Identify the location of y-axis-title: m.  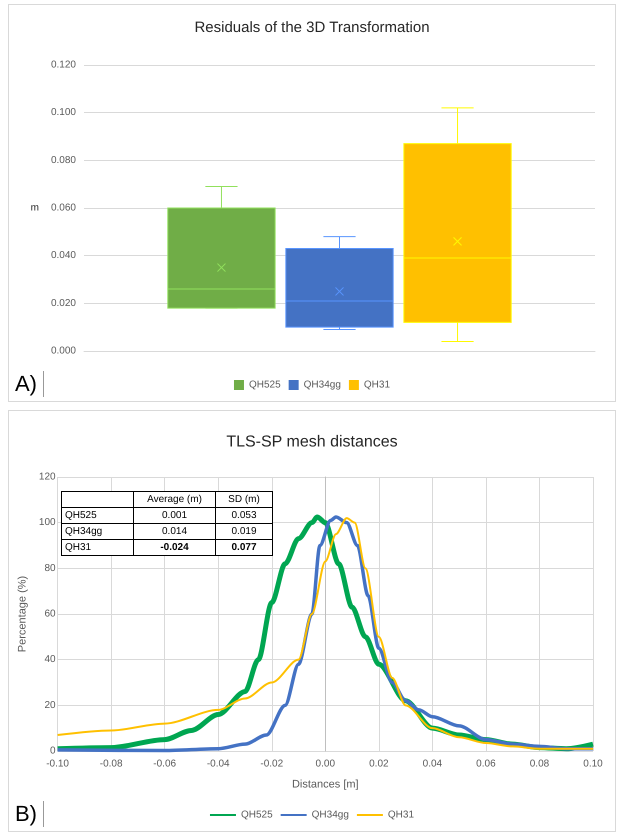
(34, 208).